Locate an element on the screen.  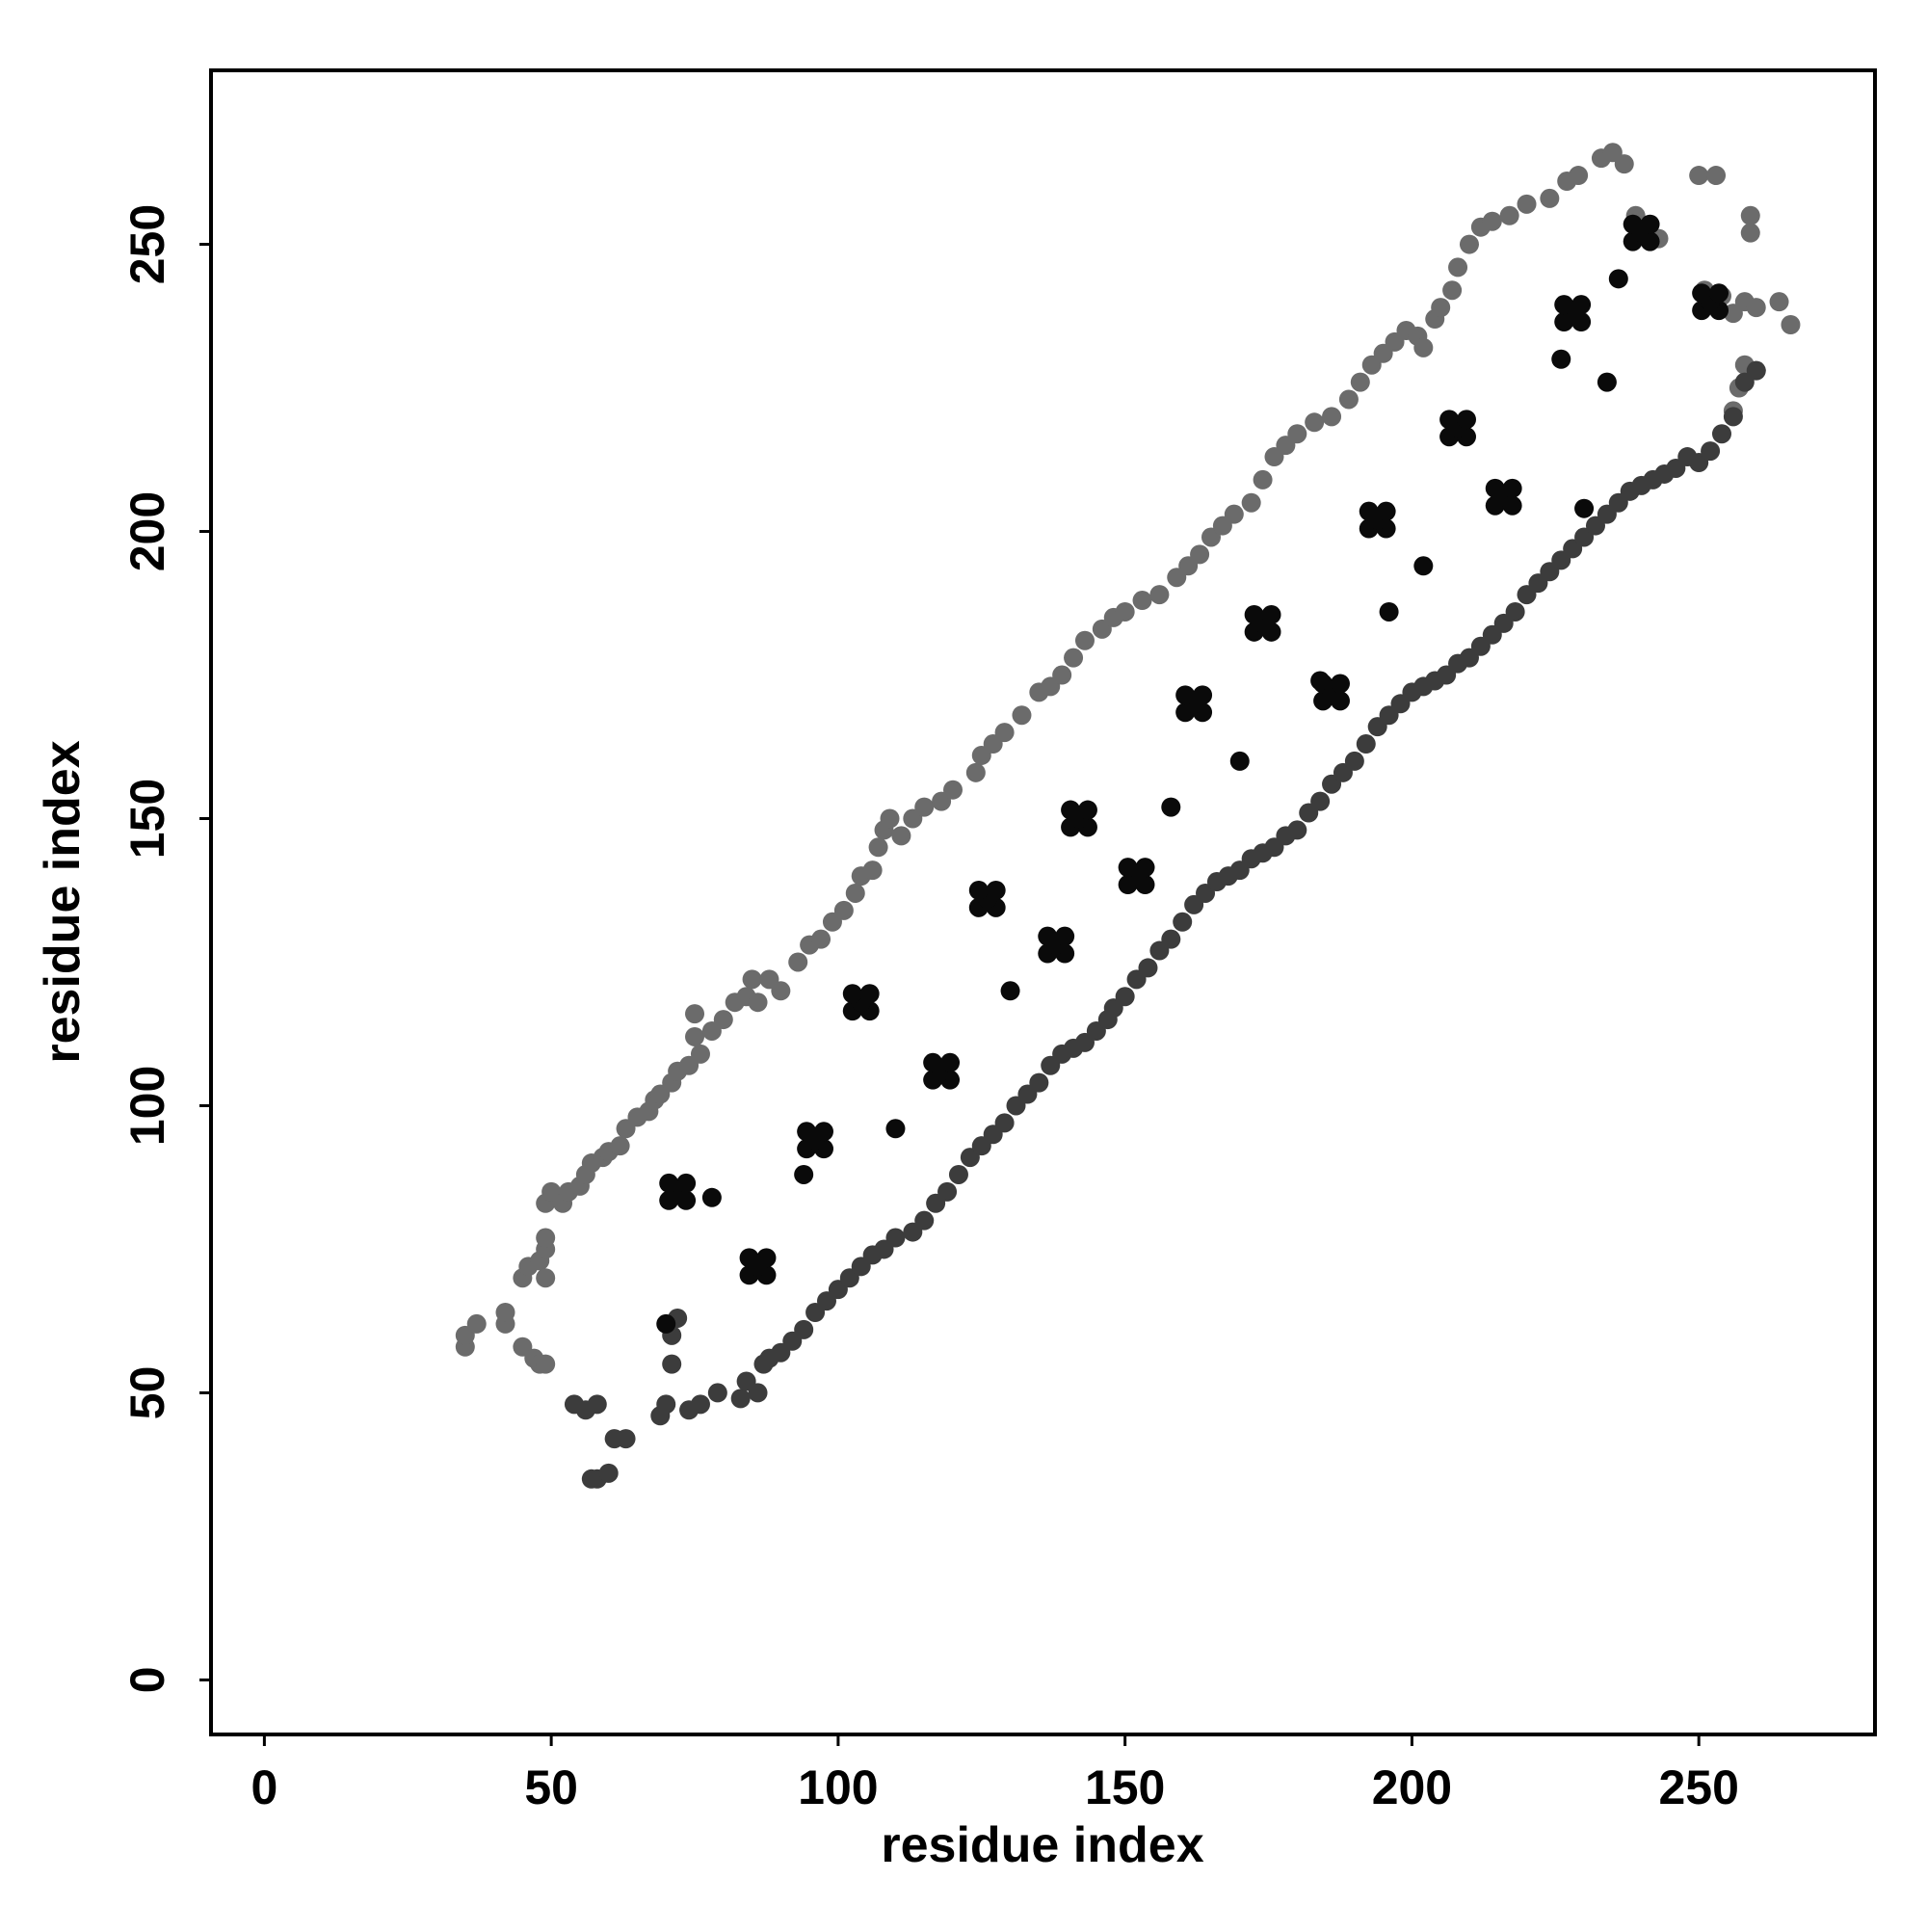
x-tick-label: 200 is located at coordinates (1412, 1787).